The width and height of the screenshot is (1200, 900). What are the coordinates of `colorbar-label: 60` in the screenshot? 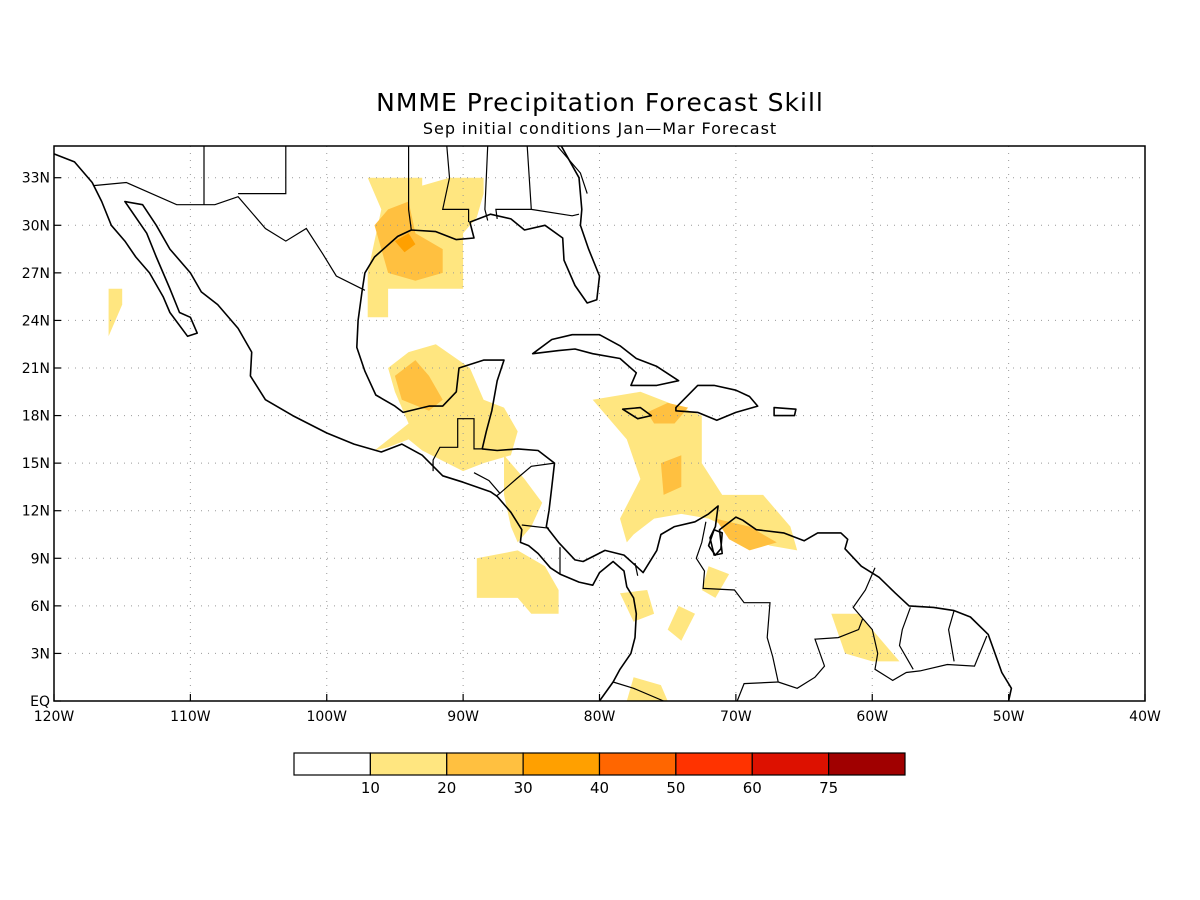 It's located at (752, 788).